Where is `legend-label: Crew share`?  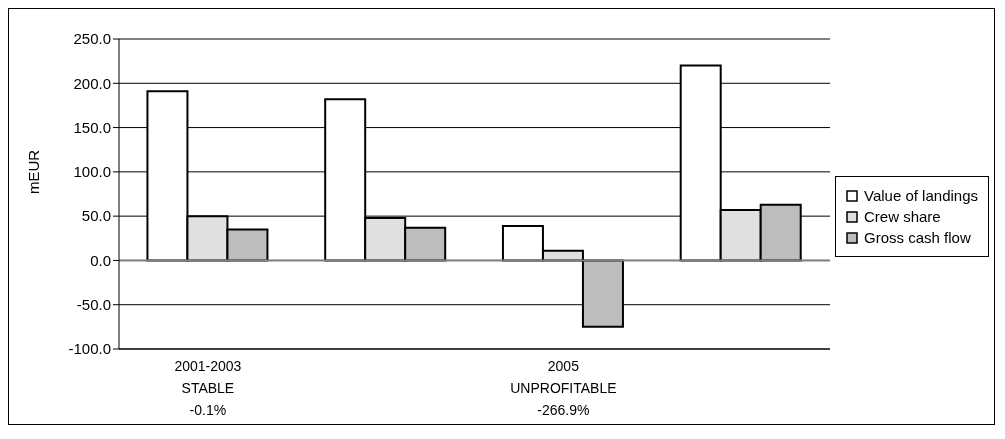
legend-label: Crew share is located at coordinates (902, 216).